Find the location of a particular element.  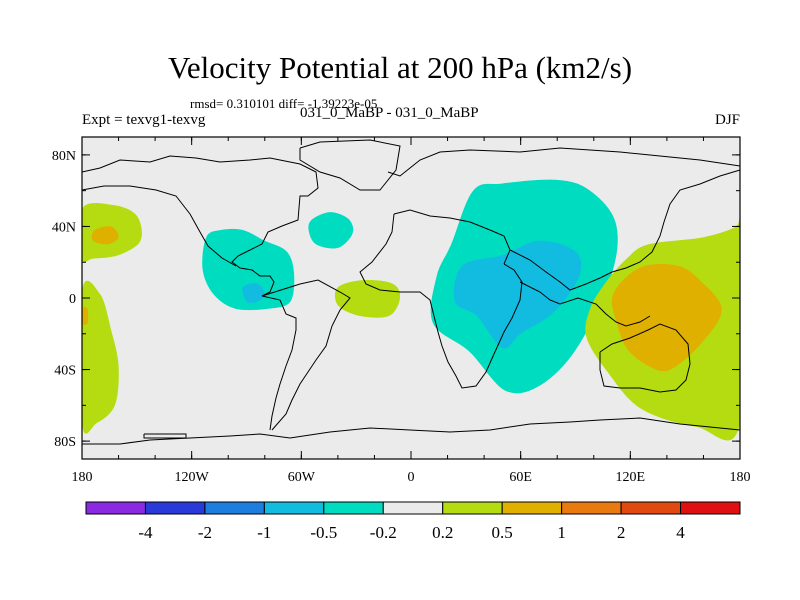

coastline-east-south-america is located at coordinates (306, 355).